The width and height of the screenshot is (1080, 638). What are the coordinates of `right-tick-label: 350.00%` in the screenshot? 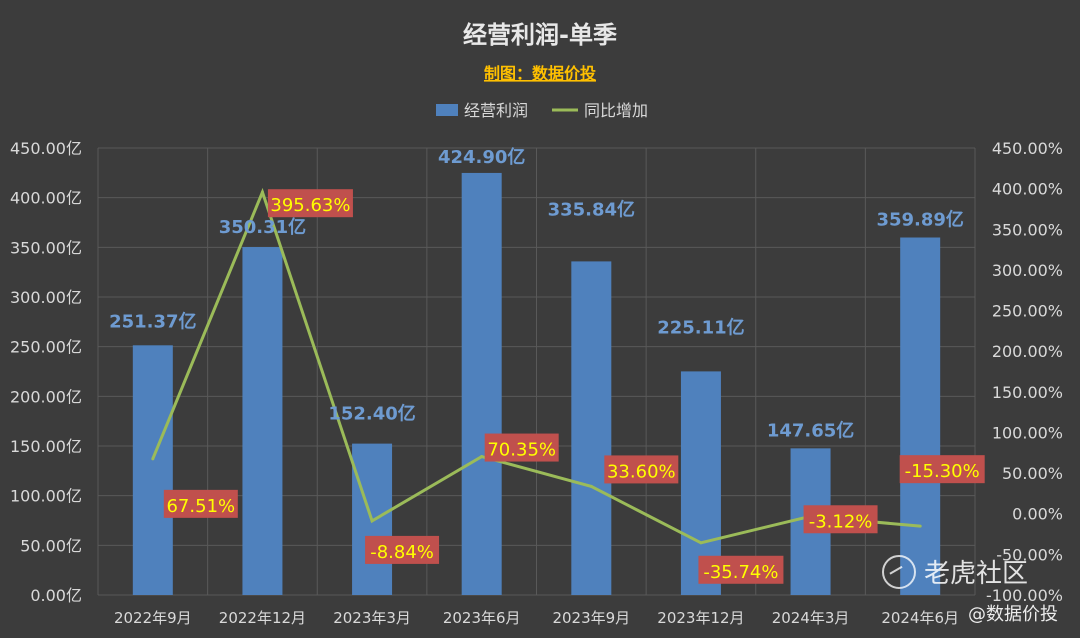 It's located at (1027, 229).